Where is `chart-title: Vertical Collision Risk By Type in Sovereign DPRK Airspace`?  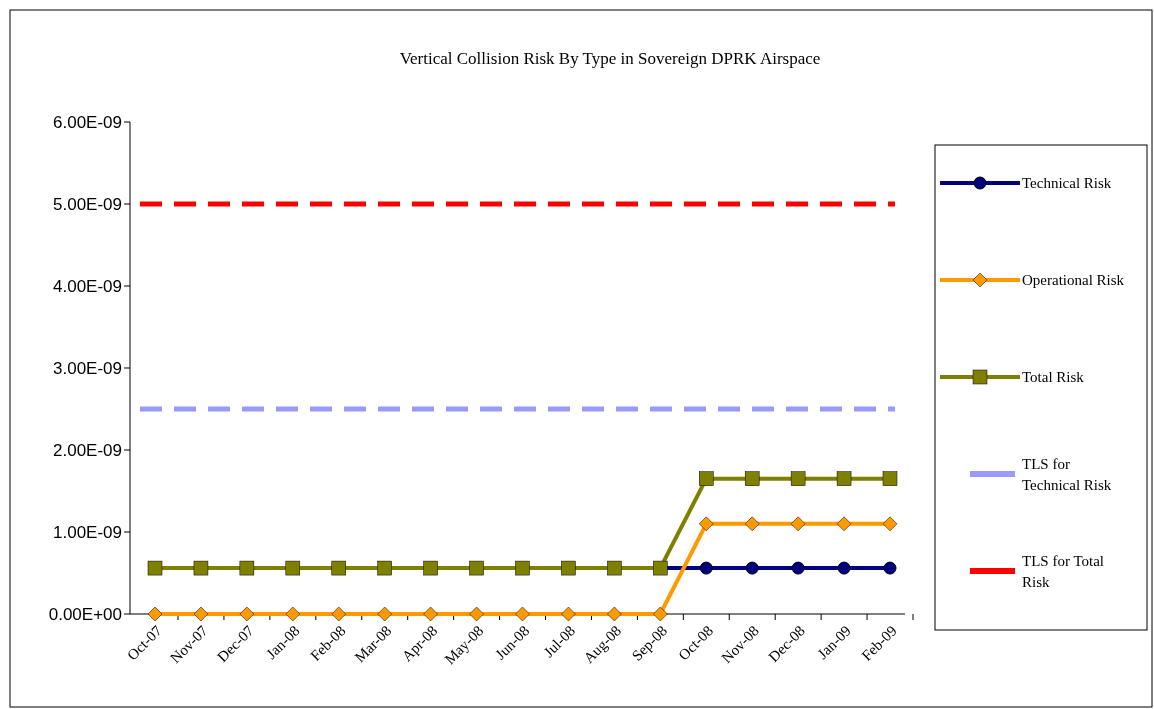
chart-title: Vertical Collision Risk By Type in Sovereign DPRK Airspace is located at coordinates (610, 58).